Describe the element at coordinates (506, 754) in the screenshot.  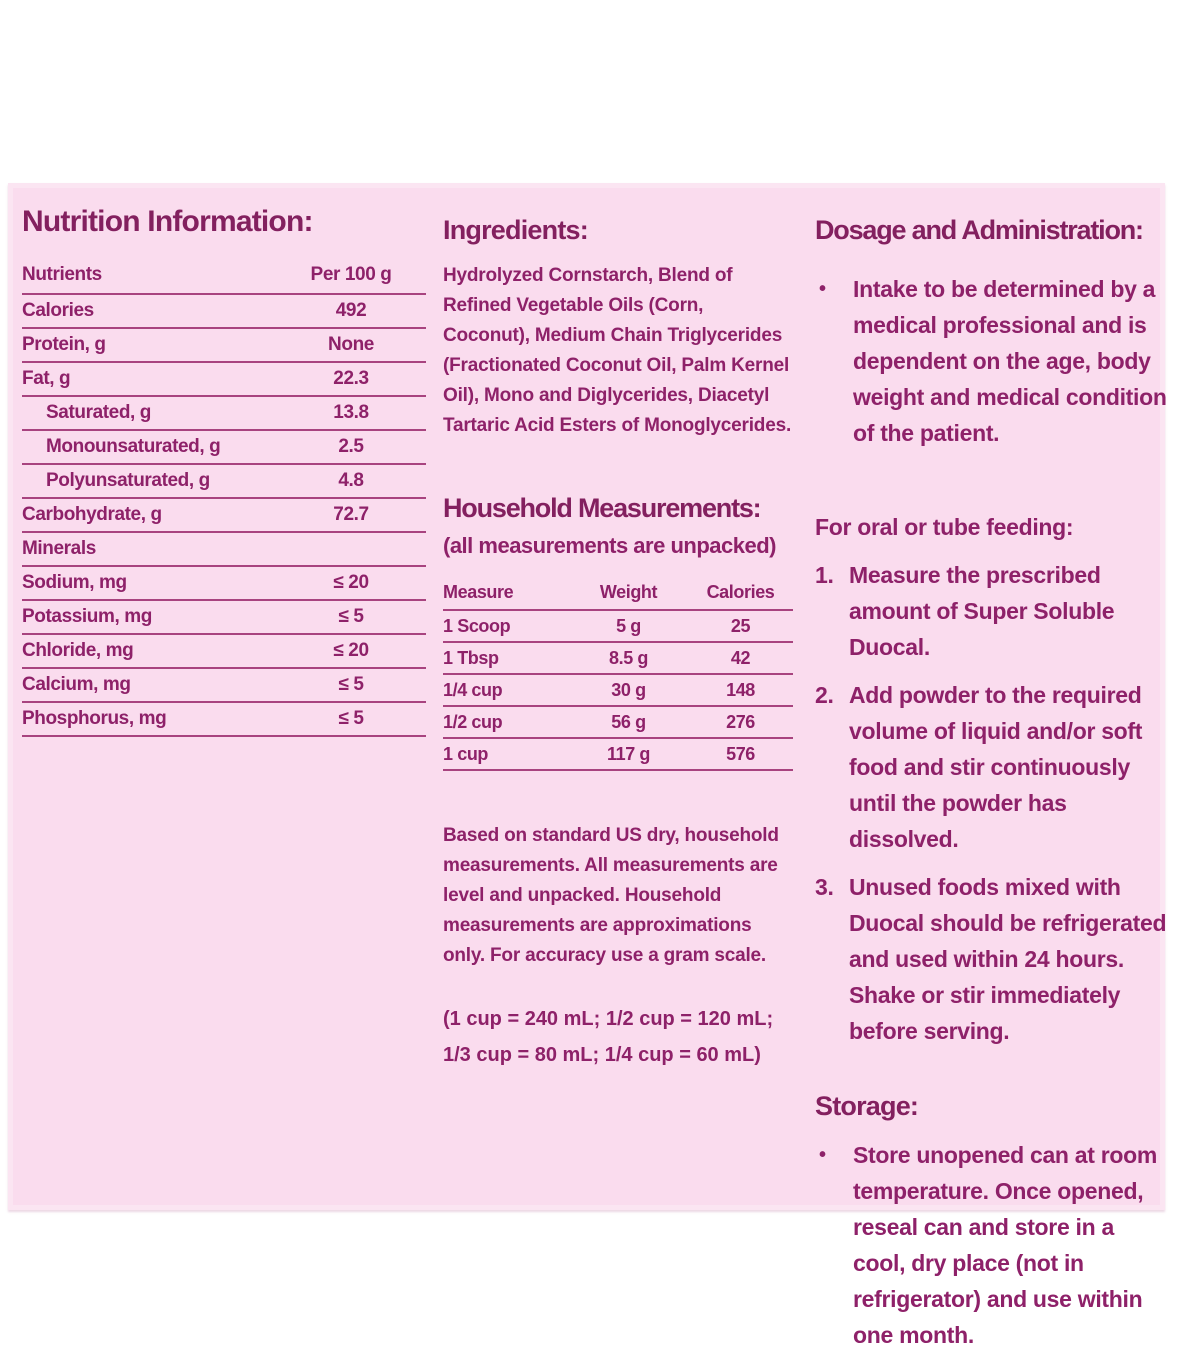
I see `measure-value: 1 cup` at that location.